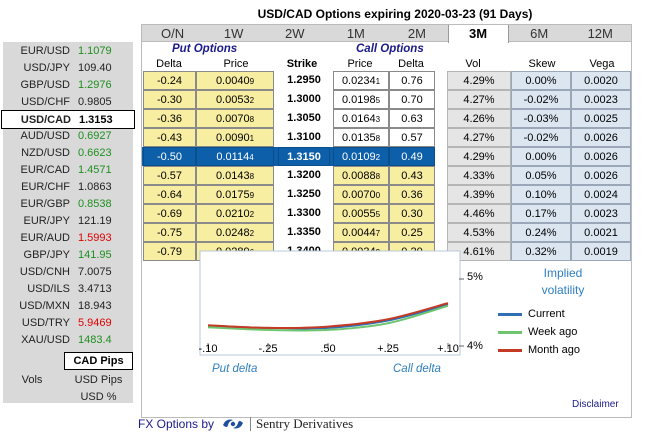 The width and height of the screenshot is (654, 433). I want to click on legend-label: Month ago, so click(554, 350).